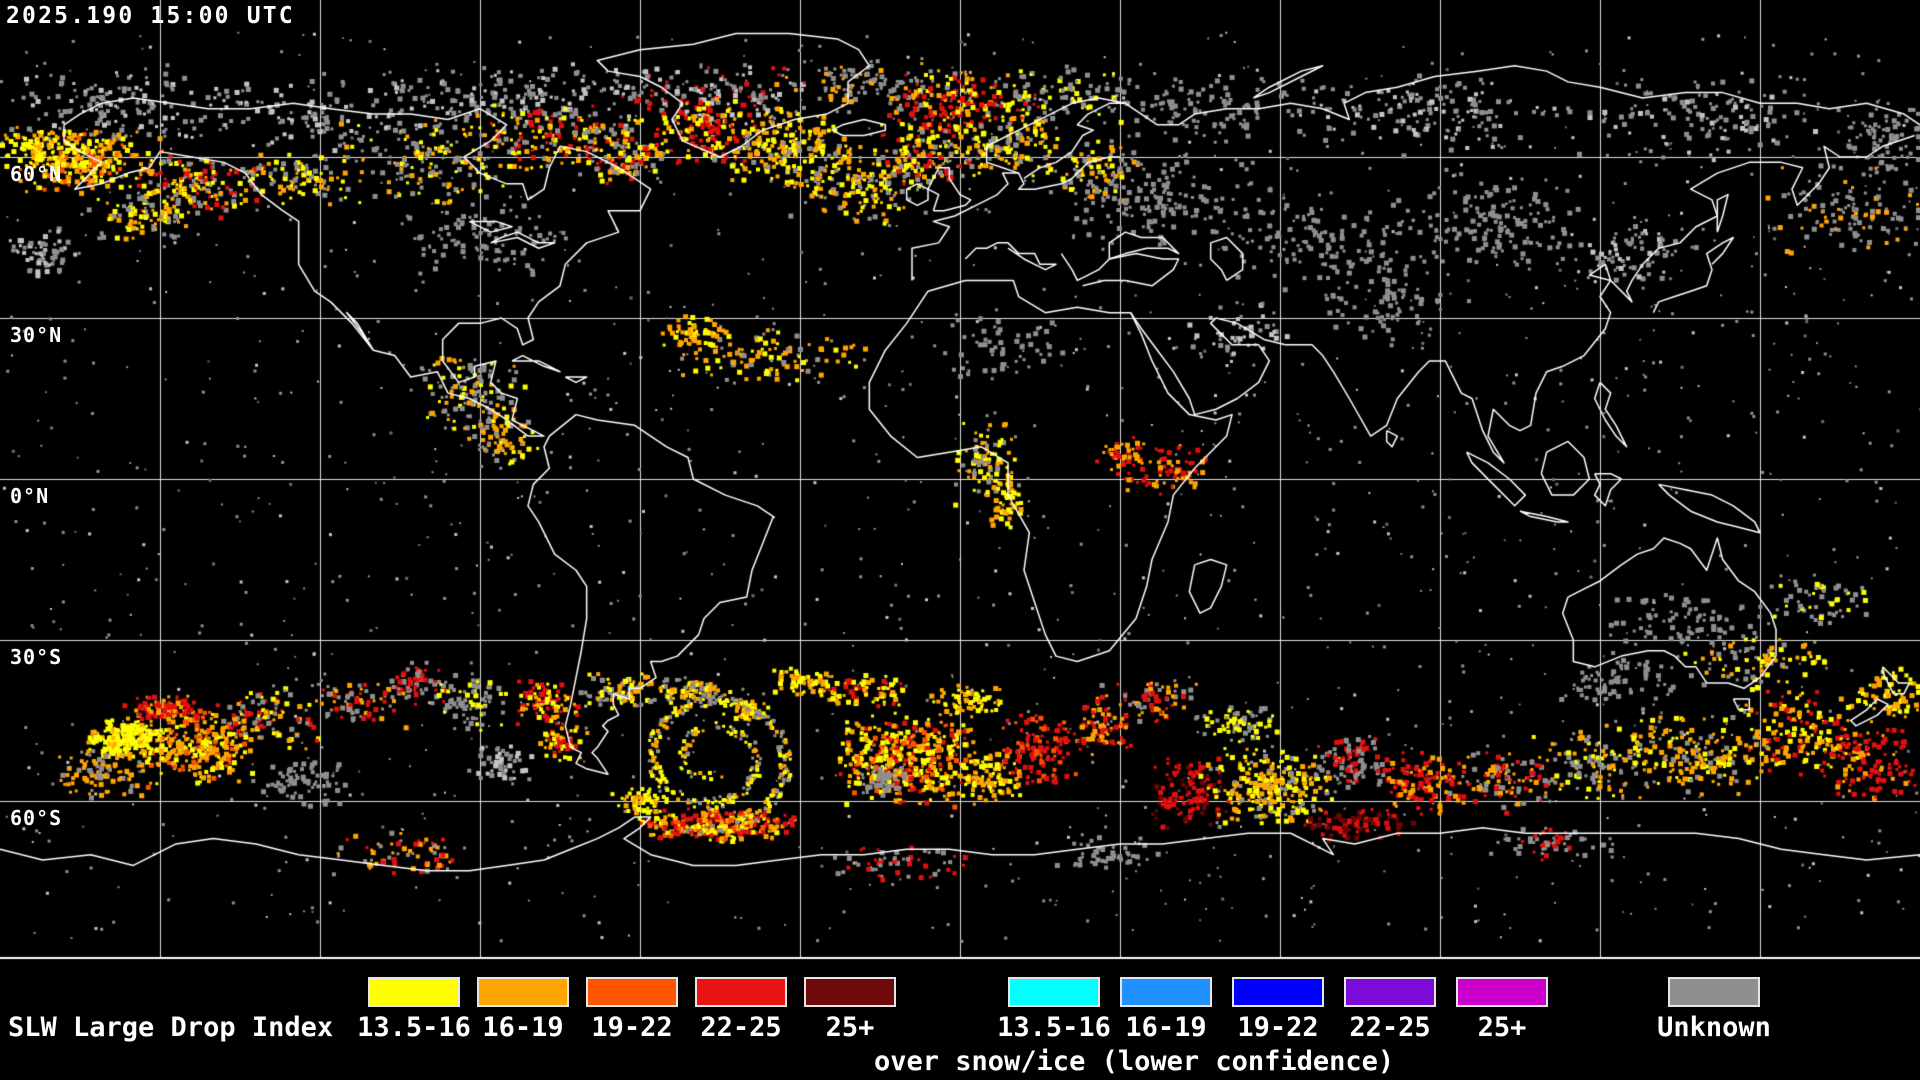 This screenshot has width=1920, height=1080. What do you see at coordinates (414, 1027) in the screenshot?
I see `legend-normal-0-label: 13.5-16` at bounding box center [414, 1027].